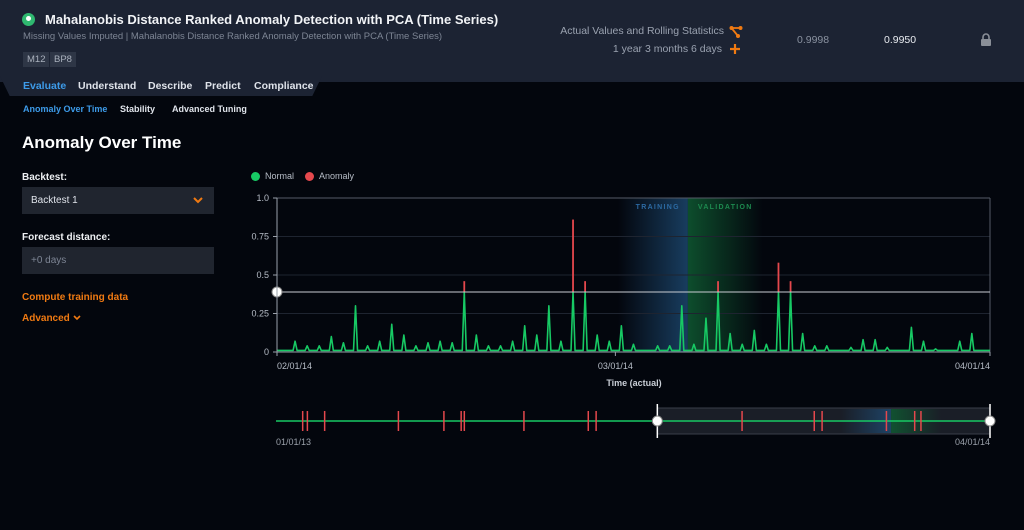 The height and width of the screenshot is (530, 1024). Describe the element at coordinates (66, 237) in the screenshot. I see `forecast-distance-label: Forecast distance:` at that location.